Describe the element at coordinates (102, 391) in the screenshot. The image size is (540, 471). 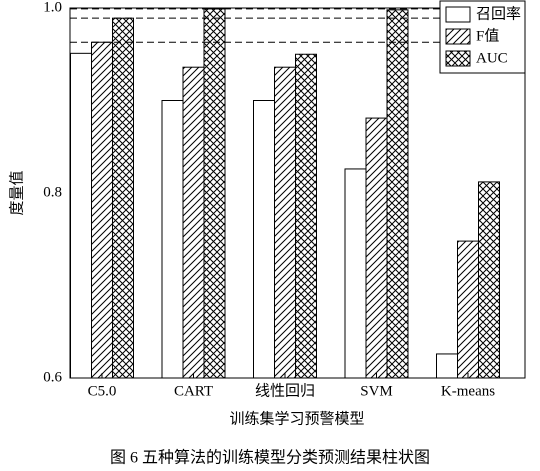
I see `x-tick-label: C5.0` at that location.